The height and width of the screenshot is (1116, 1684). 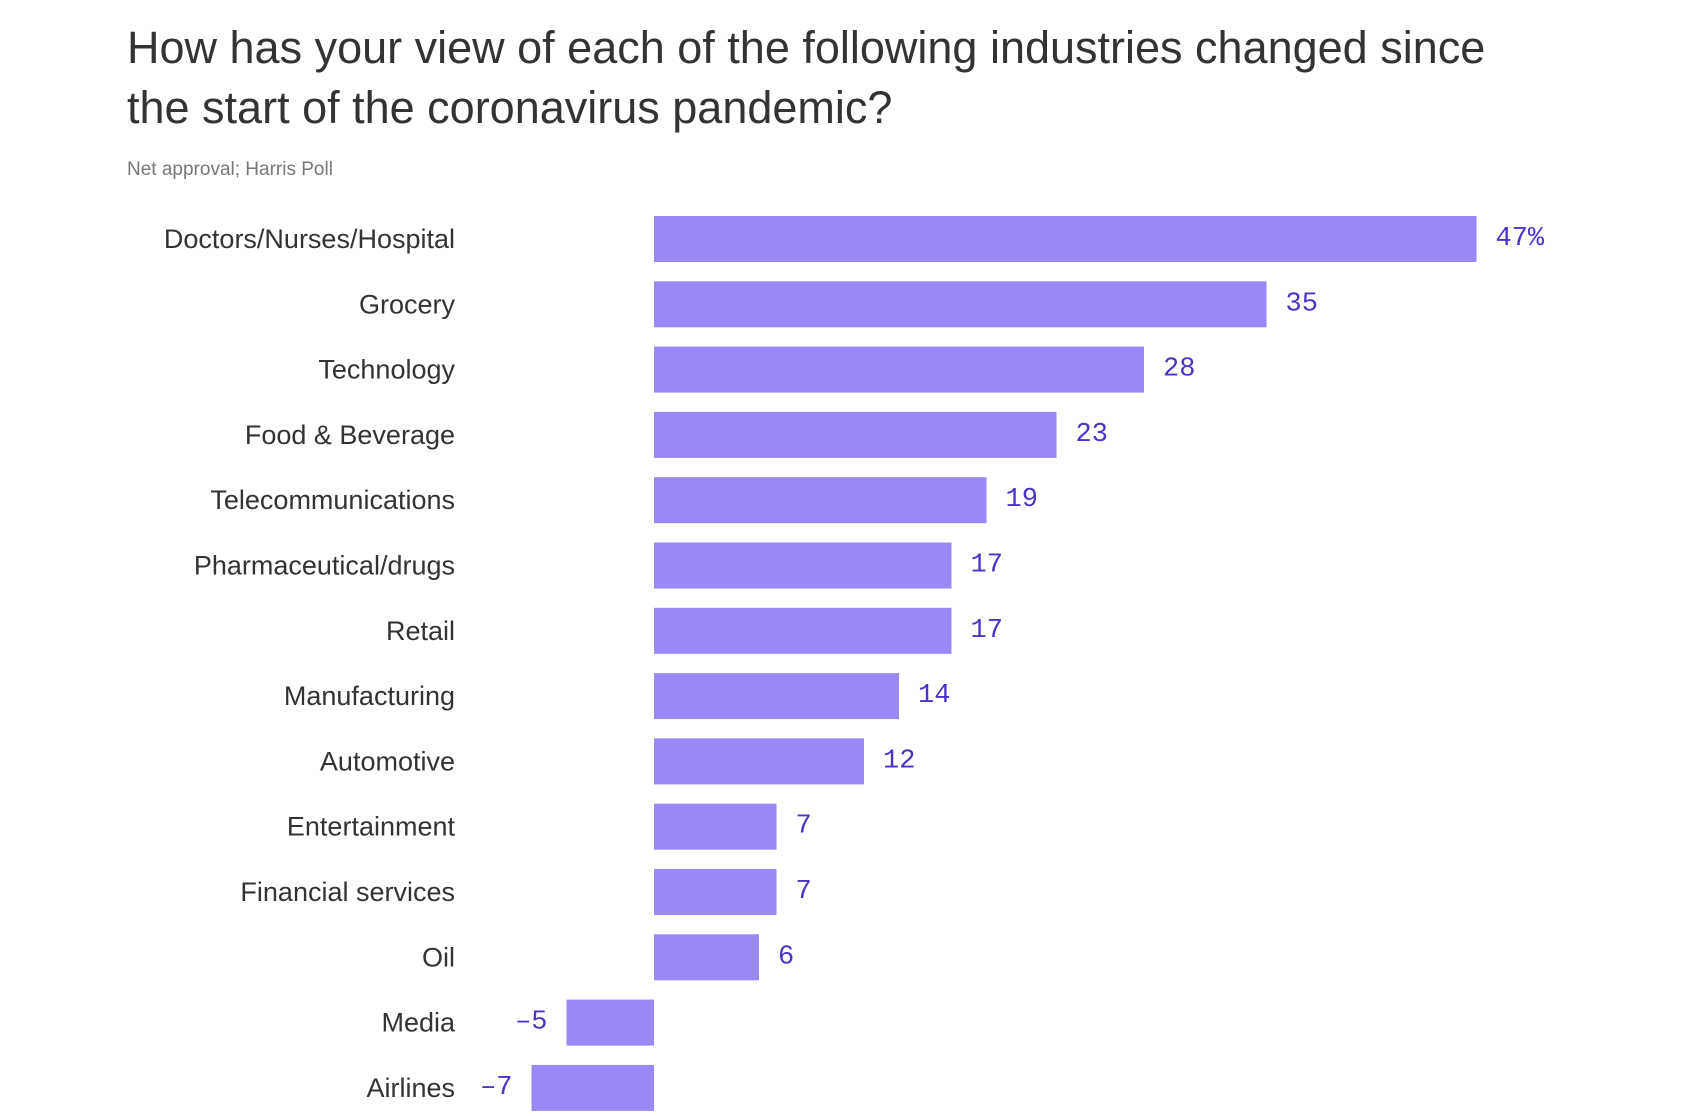 I want to click on bar-financial-services, so click(x=715, y=892).